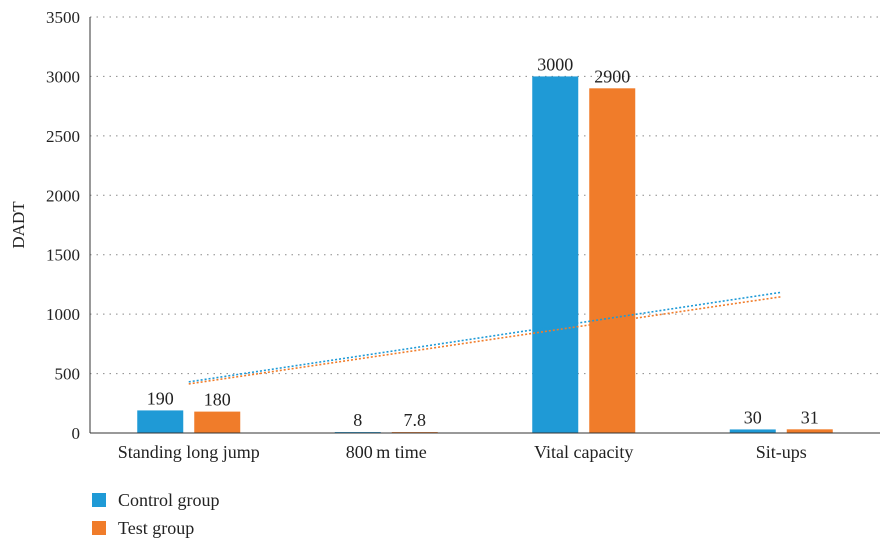 This screenshot has height=542, width=886. I want to click on legend-swatch-control, so click(99, 500).